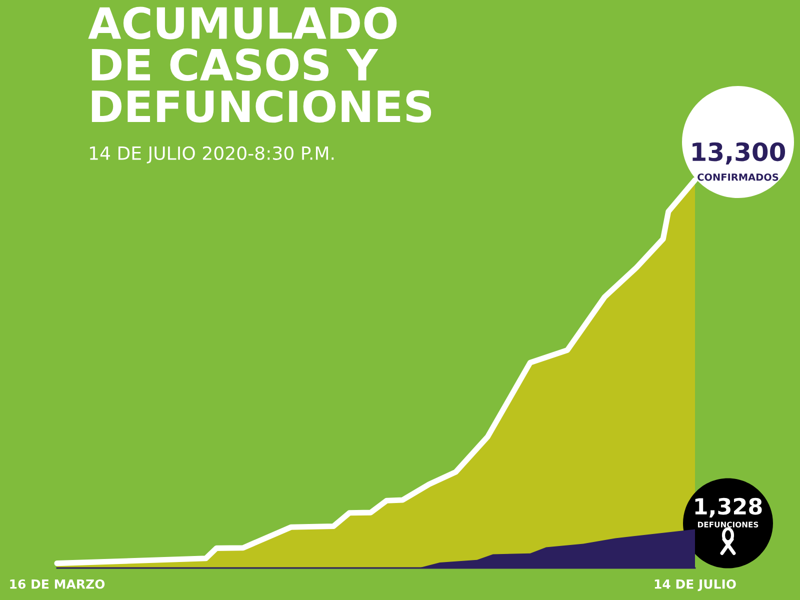  I want to click on x-tick-label: 14 DE JULIO, so click(695, 585).